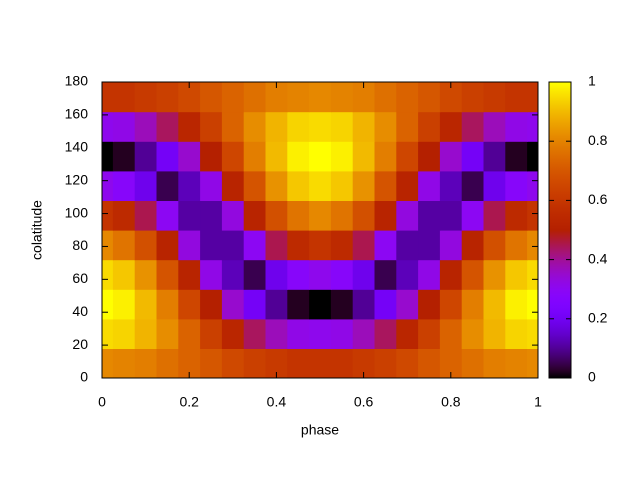 This screenshot has height=480, width=640. What do you see at coordinates (77, 81) in the screenshot?
I see `y-tick-label: 180` at bounding box center [77, 81].